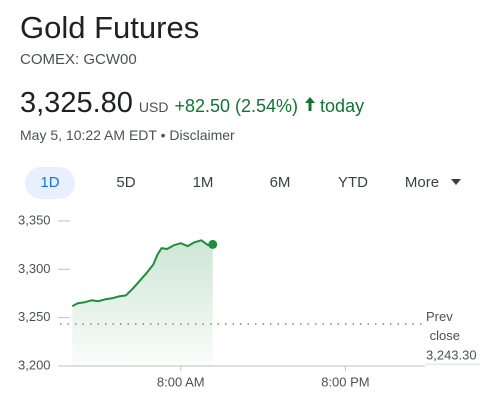 The width and height of the screenshot is (500, 404). I want to click on tab: 1D, so click(50, 182).